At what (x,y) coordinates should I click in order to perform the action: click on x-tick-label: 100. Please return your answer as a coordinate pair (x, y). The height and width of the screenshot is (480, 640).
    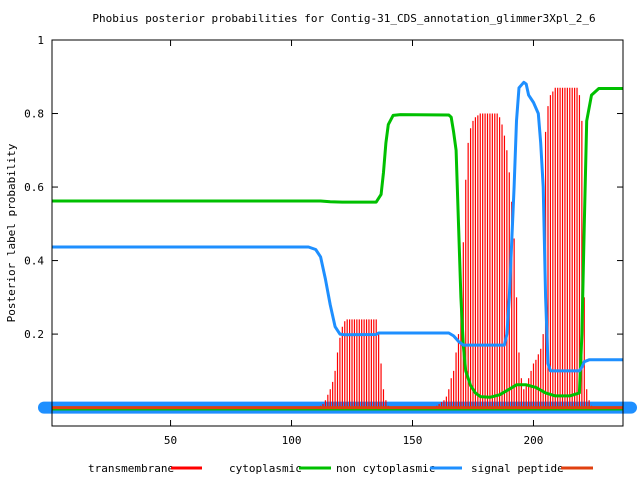
    Looking at the image, I should click on (292, 440).